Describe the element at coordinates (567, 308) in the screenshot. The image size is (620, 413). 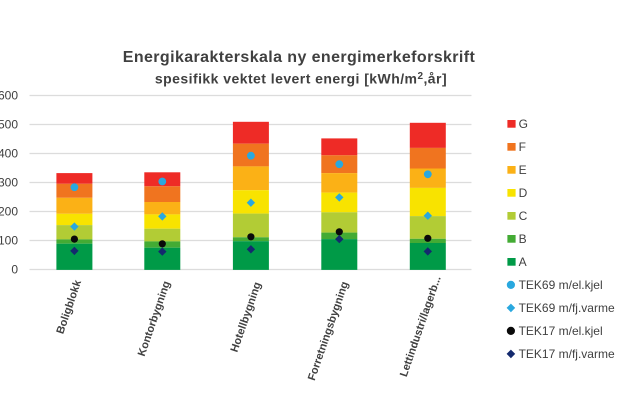
I see `svg-text: TEK69 m/fj.varme` at that location.